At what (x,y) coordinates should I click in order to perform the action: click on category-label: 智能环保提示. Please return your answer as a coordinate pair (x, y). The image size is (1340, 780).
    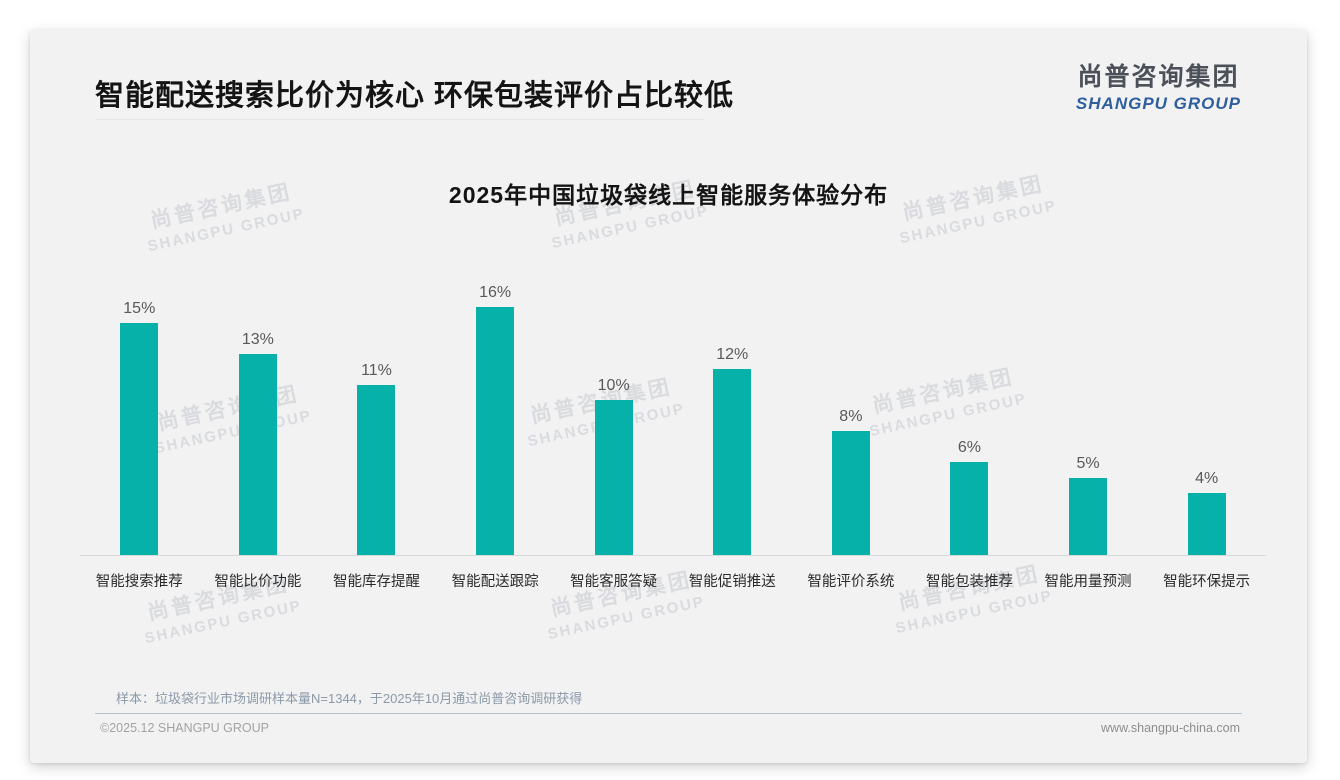
    Looking at the image, I should click on (1207, 582).